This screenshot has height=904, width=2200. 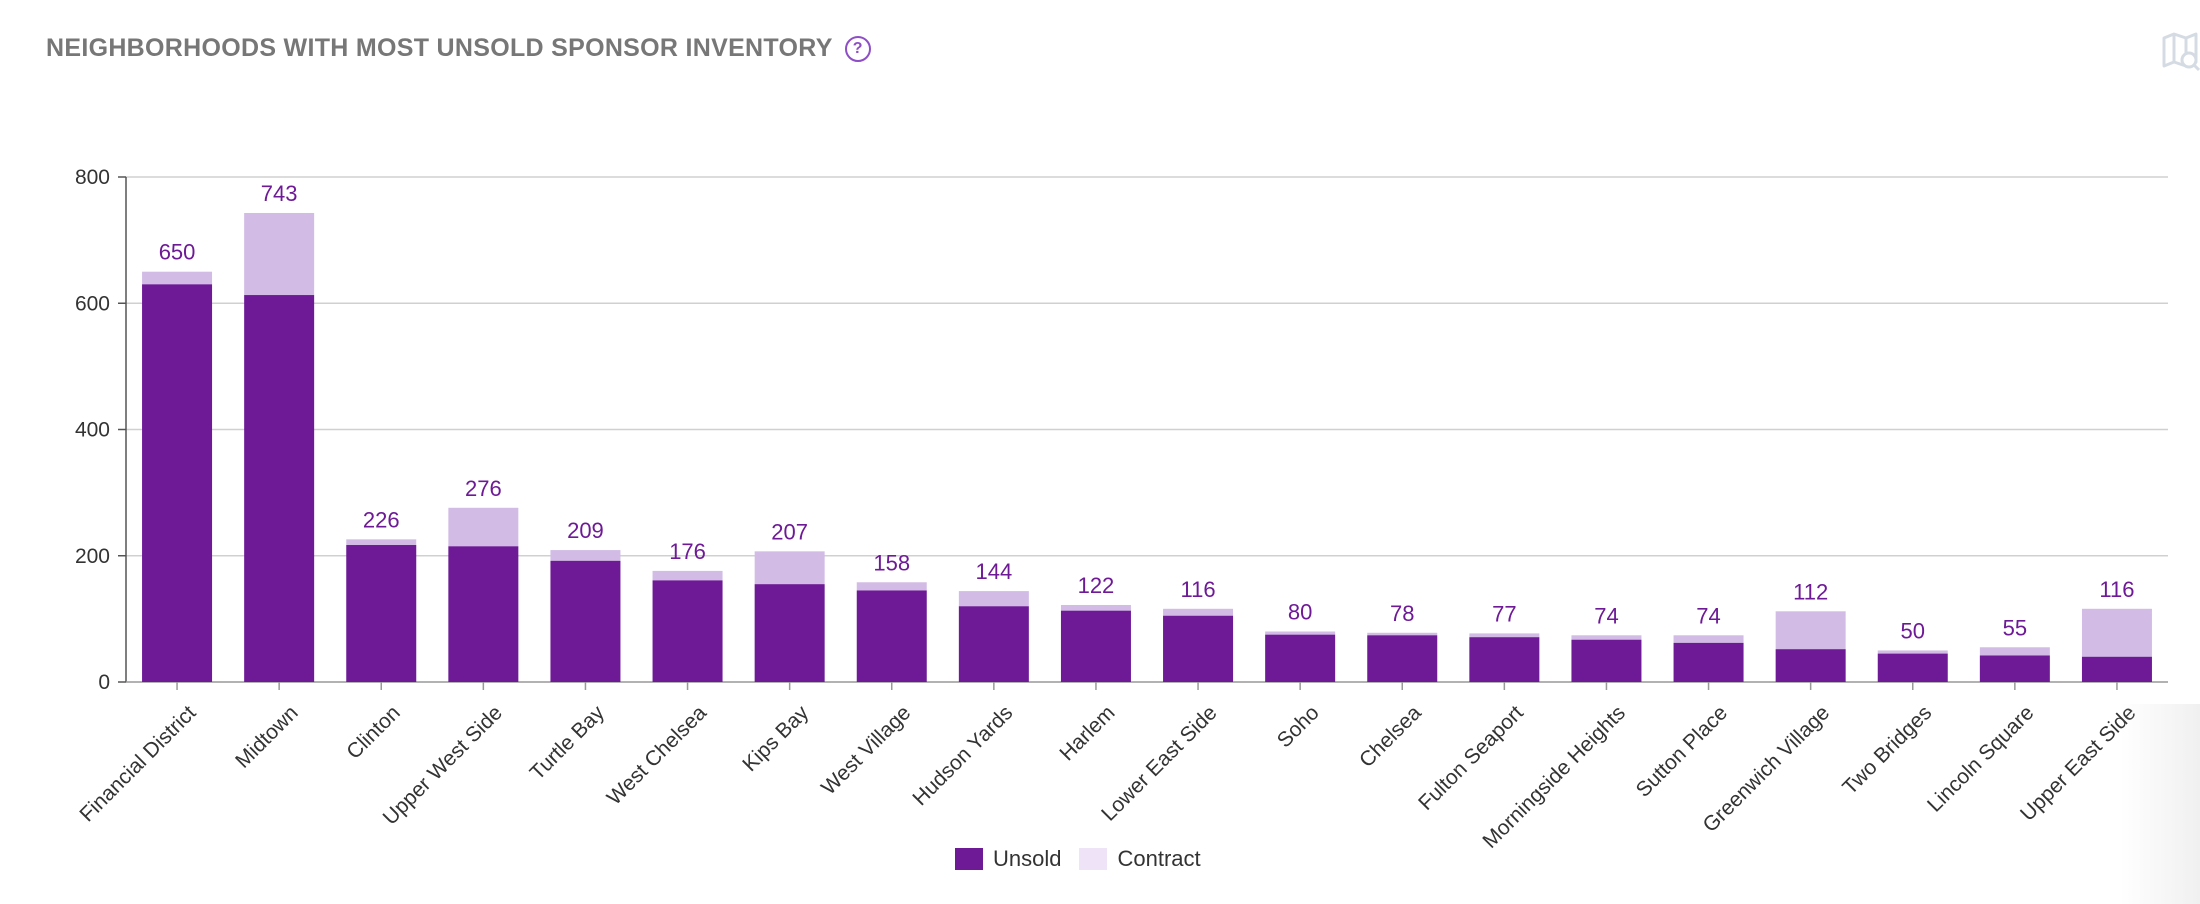 I want to click on x-tick-label-7: West Village, so click(x=866, y=750).